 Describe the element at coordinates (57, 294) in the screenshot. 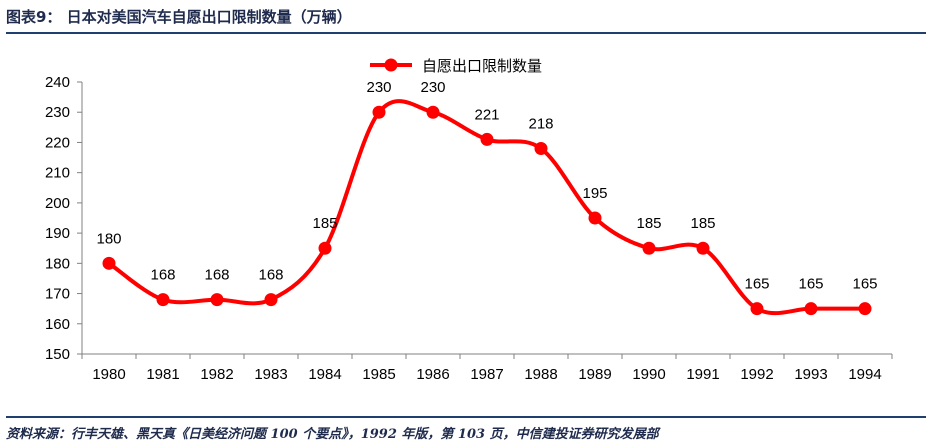

I see `y-tick-label: 170` at that location.